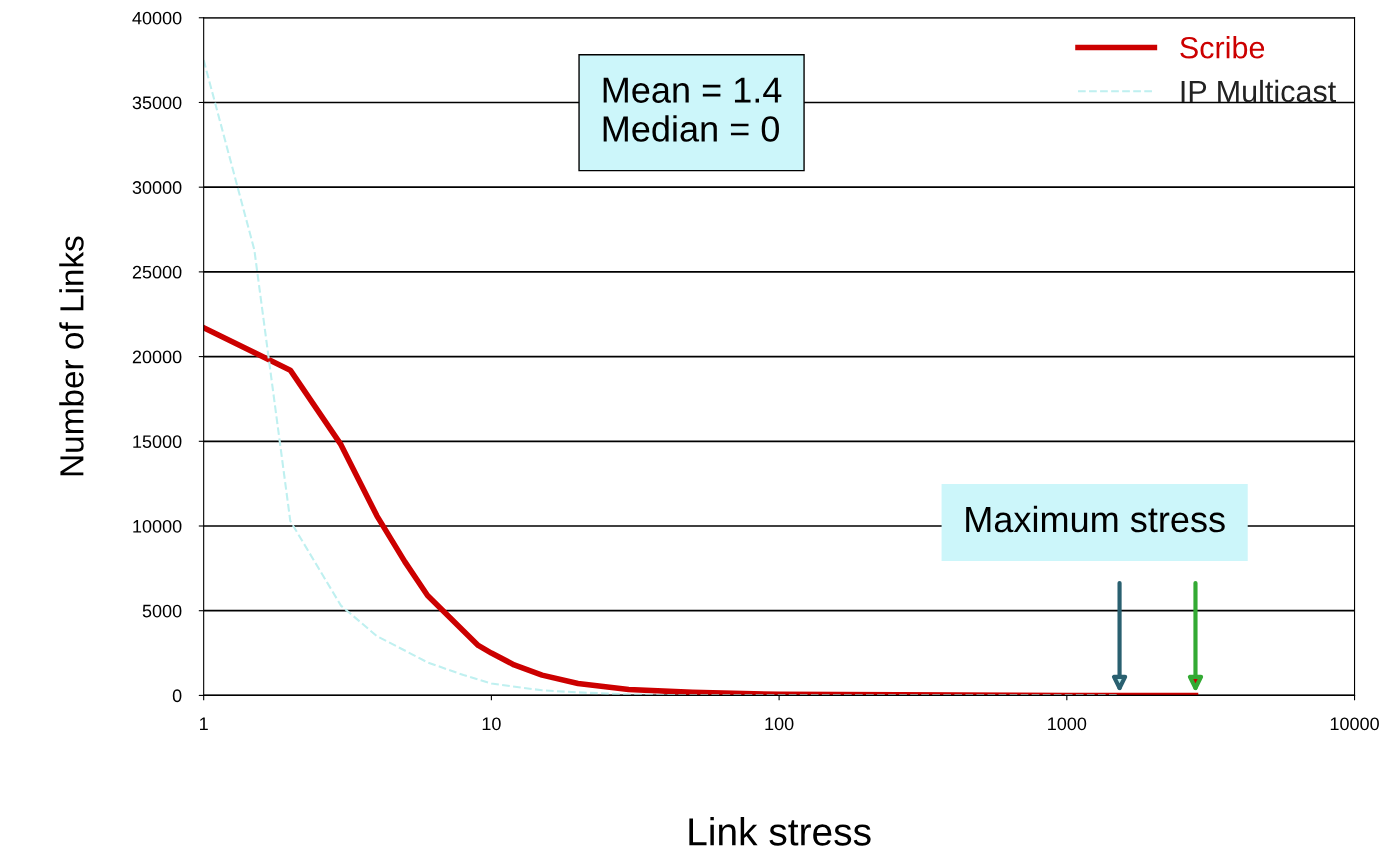 The image size is (1395, 846). What do you see at coordinates (1354, 724) in the screenshot?
I see `x-tick-label: 10000` at bounding box center [1354, 724].